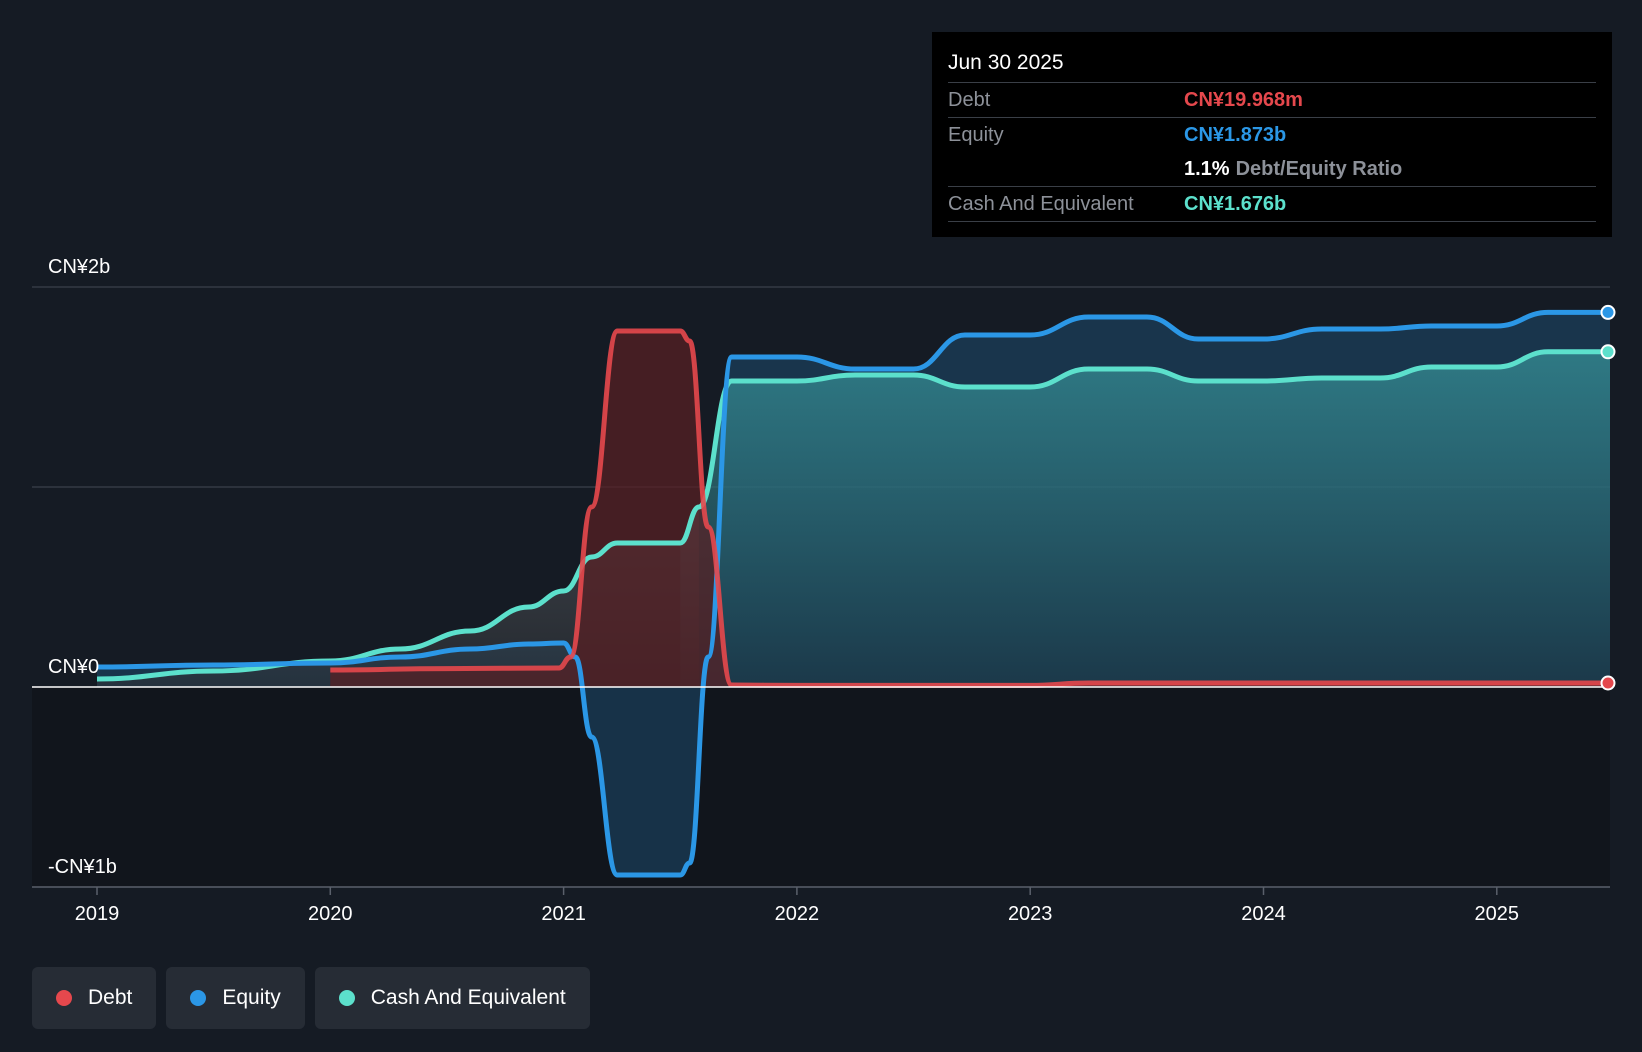 Image resolution: width=1642 pixels, height=1052 pixels. What do you see at coordinates (251, 997) in the screenshot?
I see `legend-label-equity: Equity` at bounding box center [251, 997].